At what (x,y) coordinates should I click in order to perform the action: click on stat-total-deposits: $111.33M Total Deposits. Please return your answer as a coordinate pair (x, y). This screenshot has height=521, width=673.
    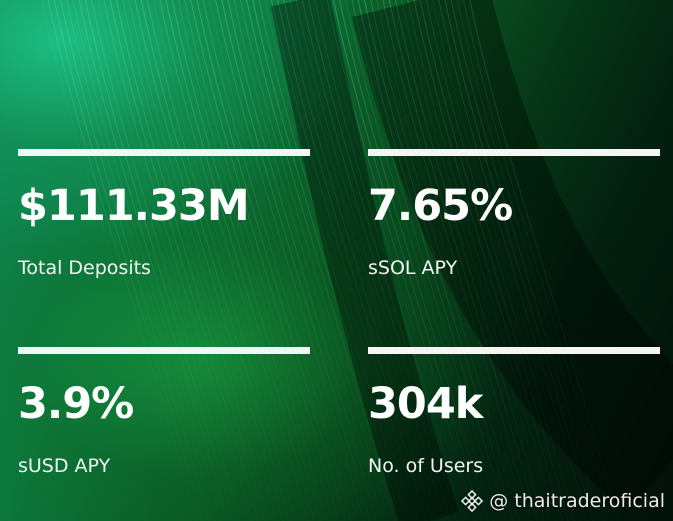
    Looking at the image, I should click on (164, 213).